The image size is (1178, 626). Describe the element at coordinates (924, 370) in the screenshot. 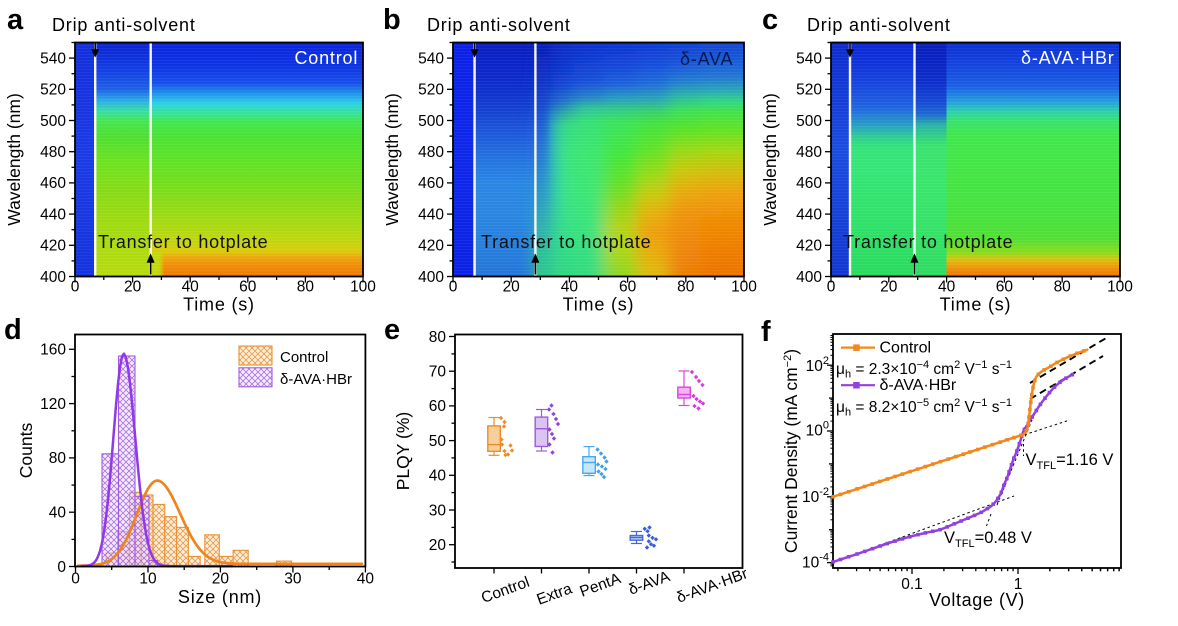

I see `svg-text: μh = 2.3×10−4 cm2 V−1 s−1` at that location.